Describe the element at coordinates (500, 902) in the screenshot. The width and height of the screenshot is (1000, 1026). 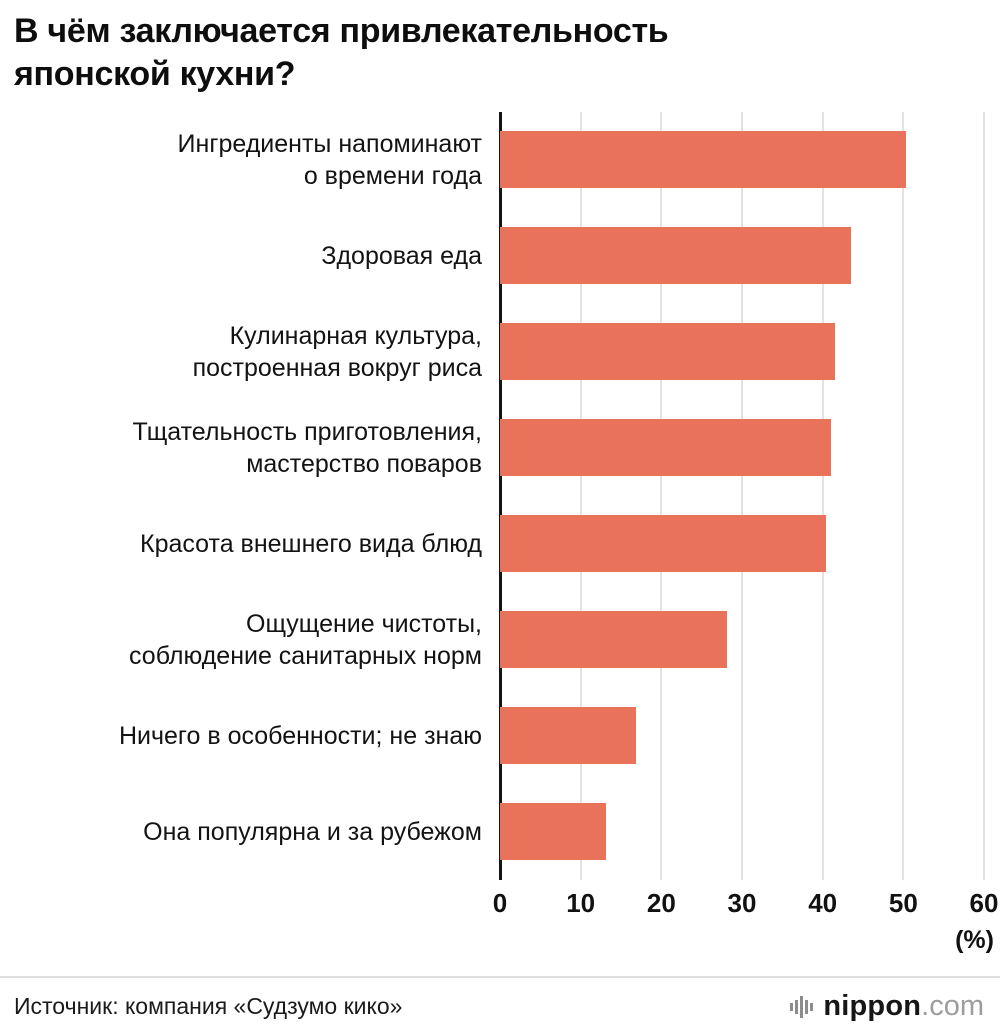
I see `x-tick-label: 0` at that location.